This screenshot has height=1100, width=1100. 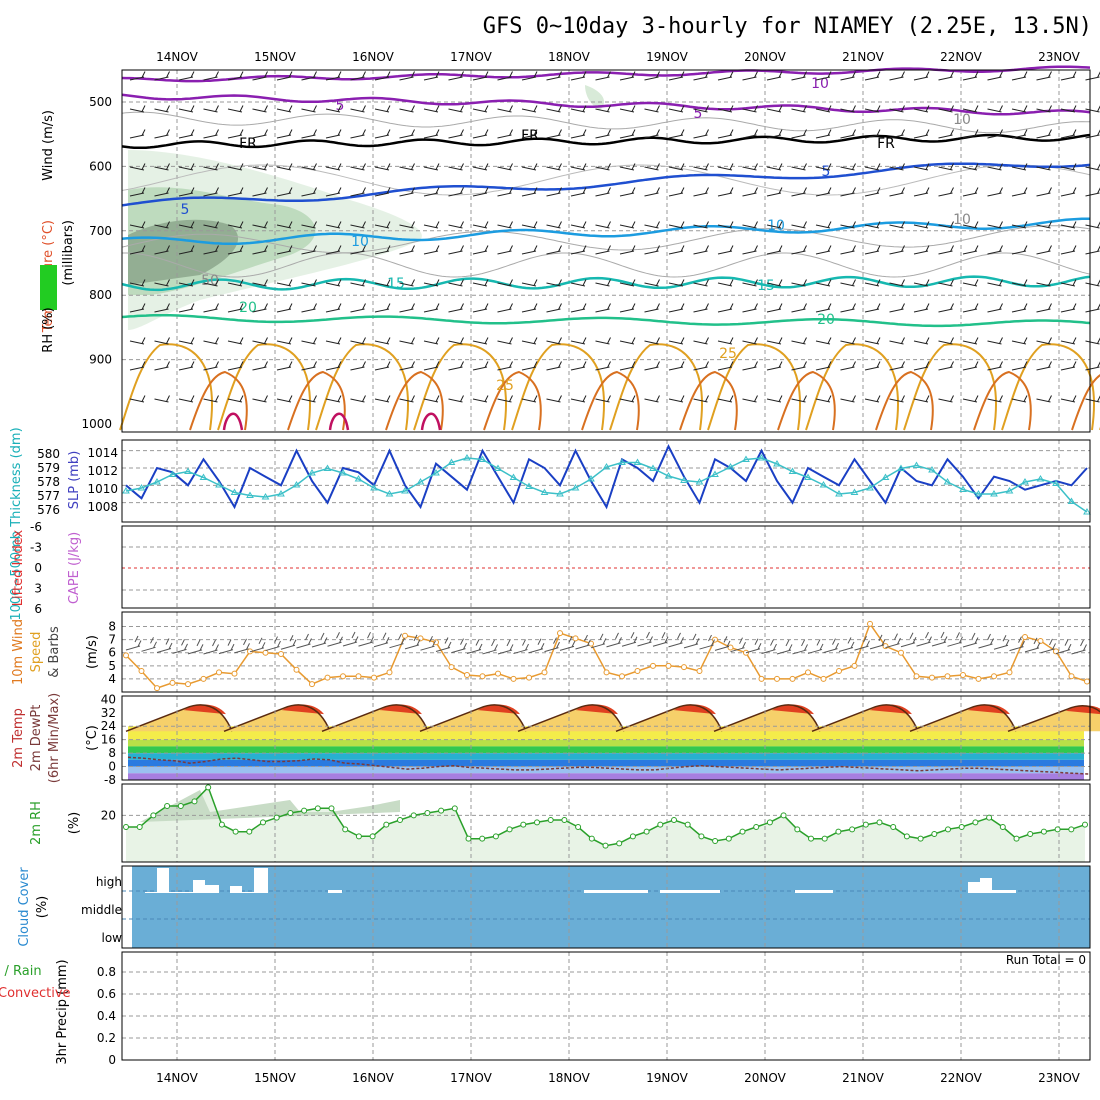 I want to click on lifted-index-label: Lifted Index, so click(x=18, y=567).